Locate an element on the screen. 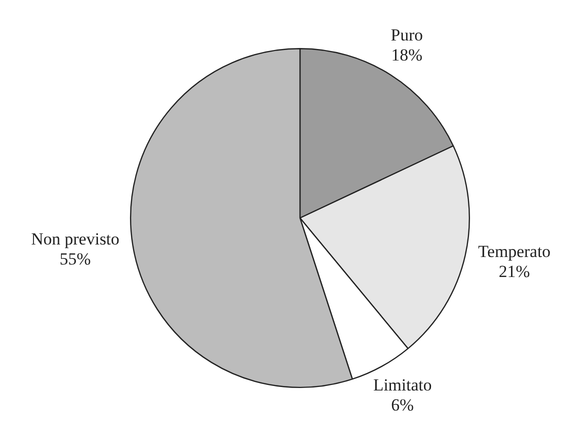  data-label: 55% is located at coordinates (75, 258).